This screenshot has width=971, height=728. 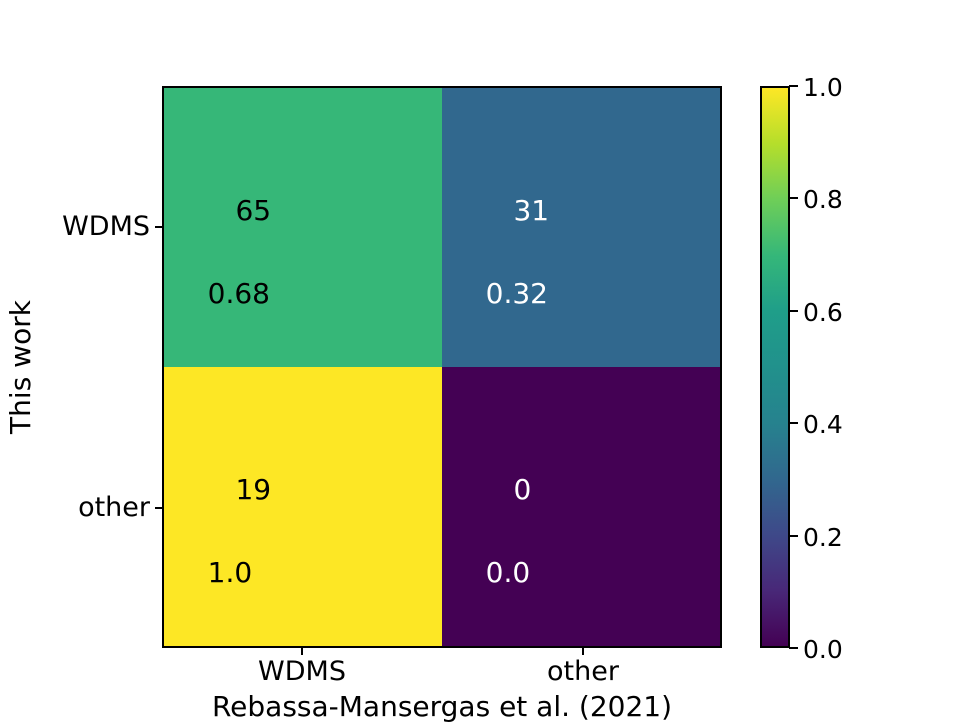 What do you see at coordinates (823, 424) in the screenshot?
I see `colorbar-tick-label: 0.4` at bounding box center [823, 424].